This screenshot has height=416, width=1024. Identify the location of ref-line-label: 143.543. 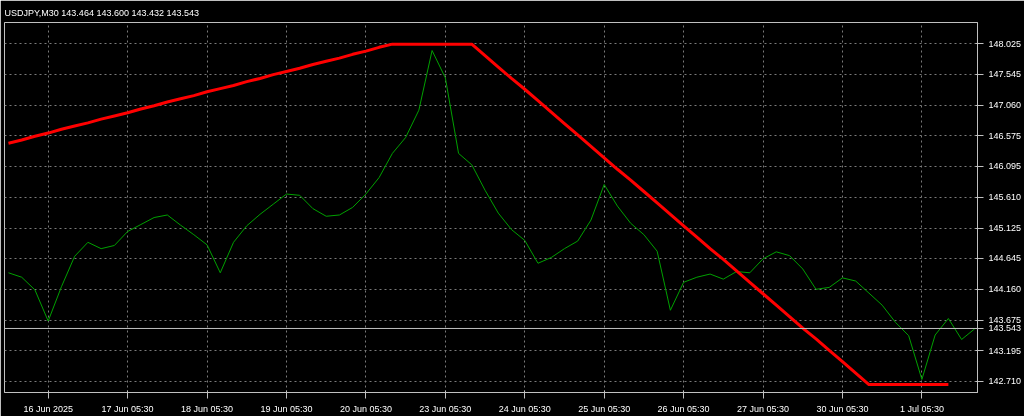
(1005, 328).